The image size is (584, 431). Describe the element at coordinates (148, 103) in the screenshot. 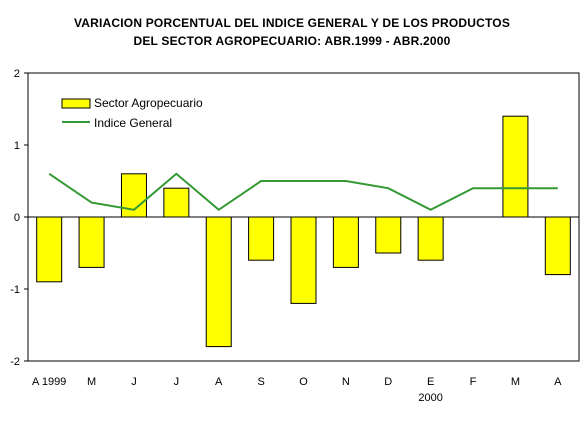

I see `legend-label-bar: Sector Agropecuario` at that location.